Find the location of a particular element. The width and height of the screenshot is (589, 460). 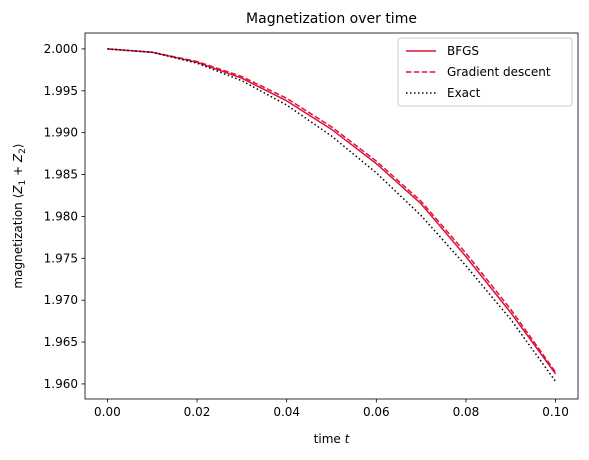

y-axis-label-z2: Z is located at coordinates (18, 158).